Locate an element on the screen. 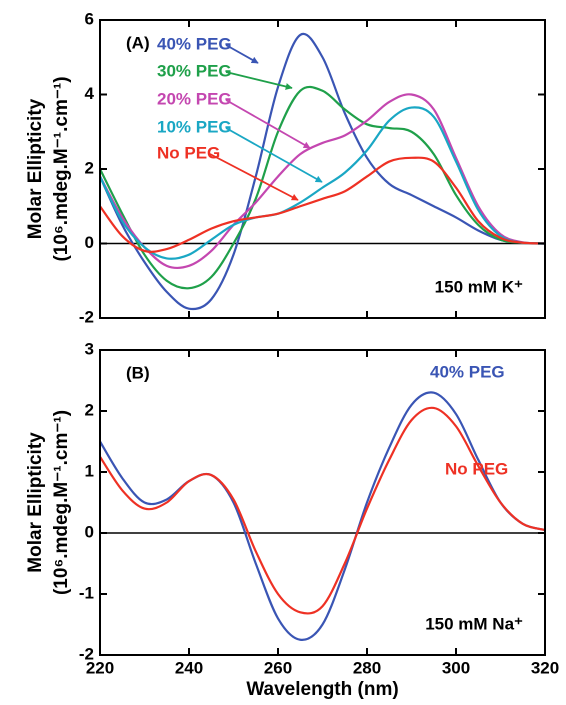 This screenshot has height=705, width=566. x-tick-label: 220 is located at coordinates (100, 667).